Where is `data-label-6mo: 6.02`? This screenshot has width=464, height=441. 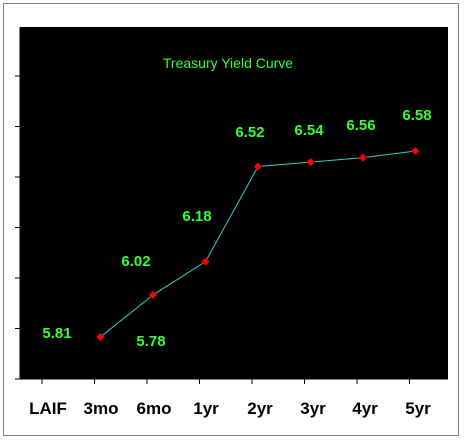
data-label-6mo: 6.02 is located at coordinates (135, 261).